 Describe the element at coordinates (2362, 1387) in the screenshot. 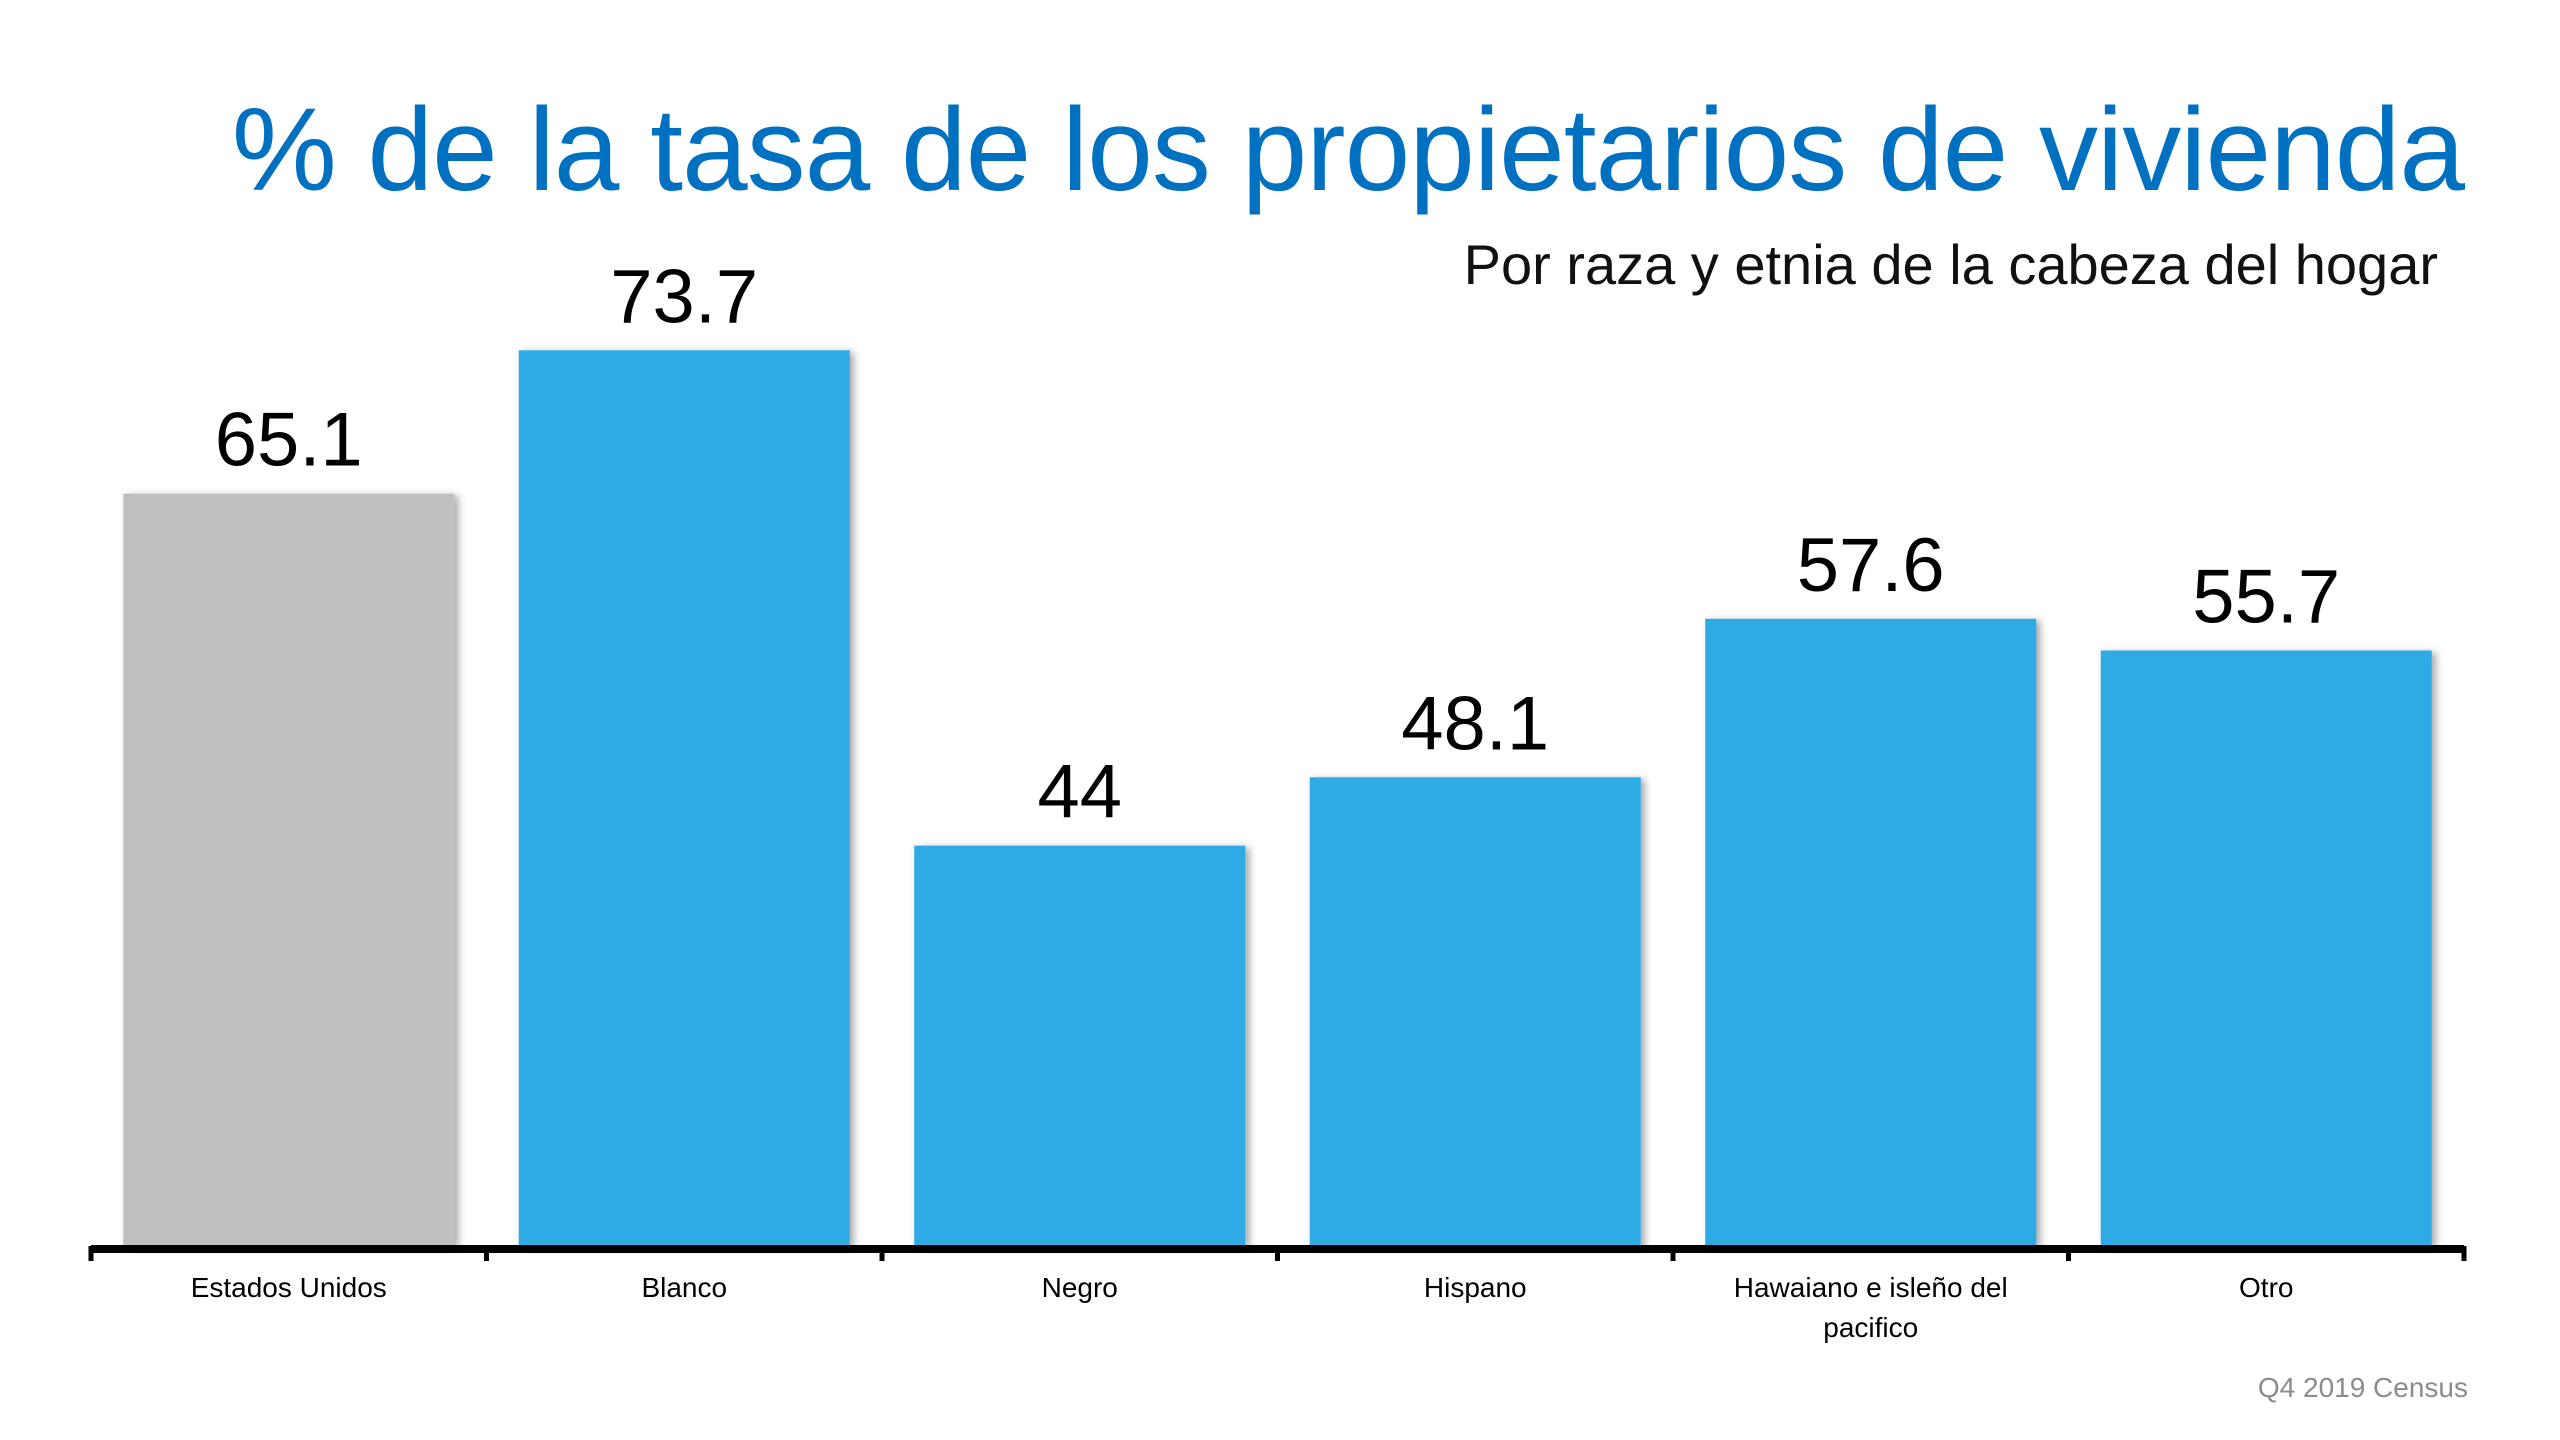

I see `source-note: Q4 2019 Census` at that location.